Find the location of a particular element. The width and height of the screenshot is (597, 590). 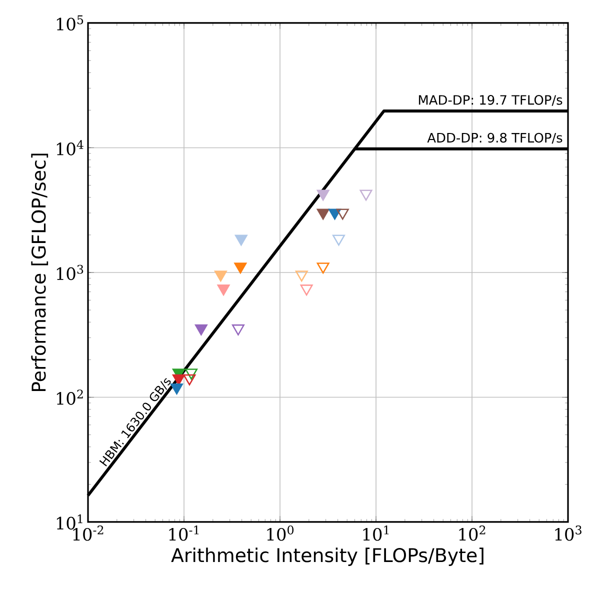

x-axis-title: Arithmetic Intensity [FLOPs/Byte] is located at coordinates (327, 557).